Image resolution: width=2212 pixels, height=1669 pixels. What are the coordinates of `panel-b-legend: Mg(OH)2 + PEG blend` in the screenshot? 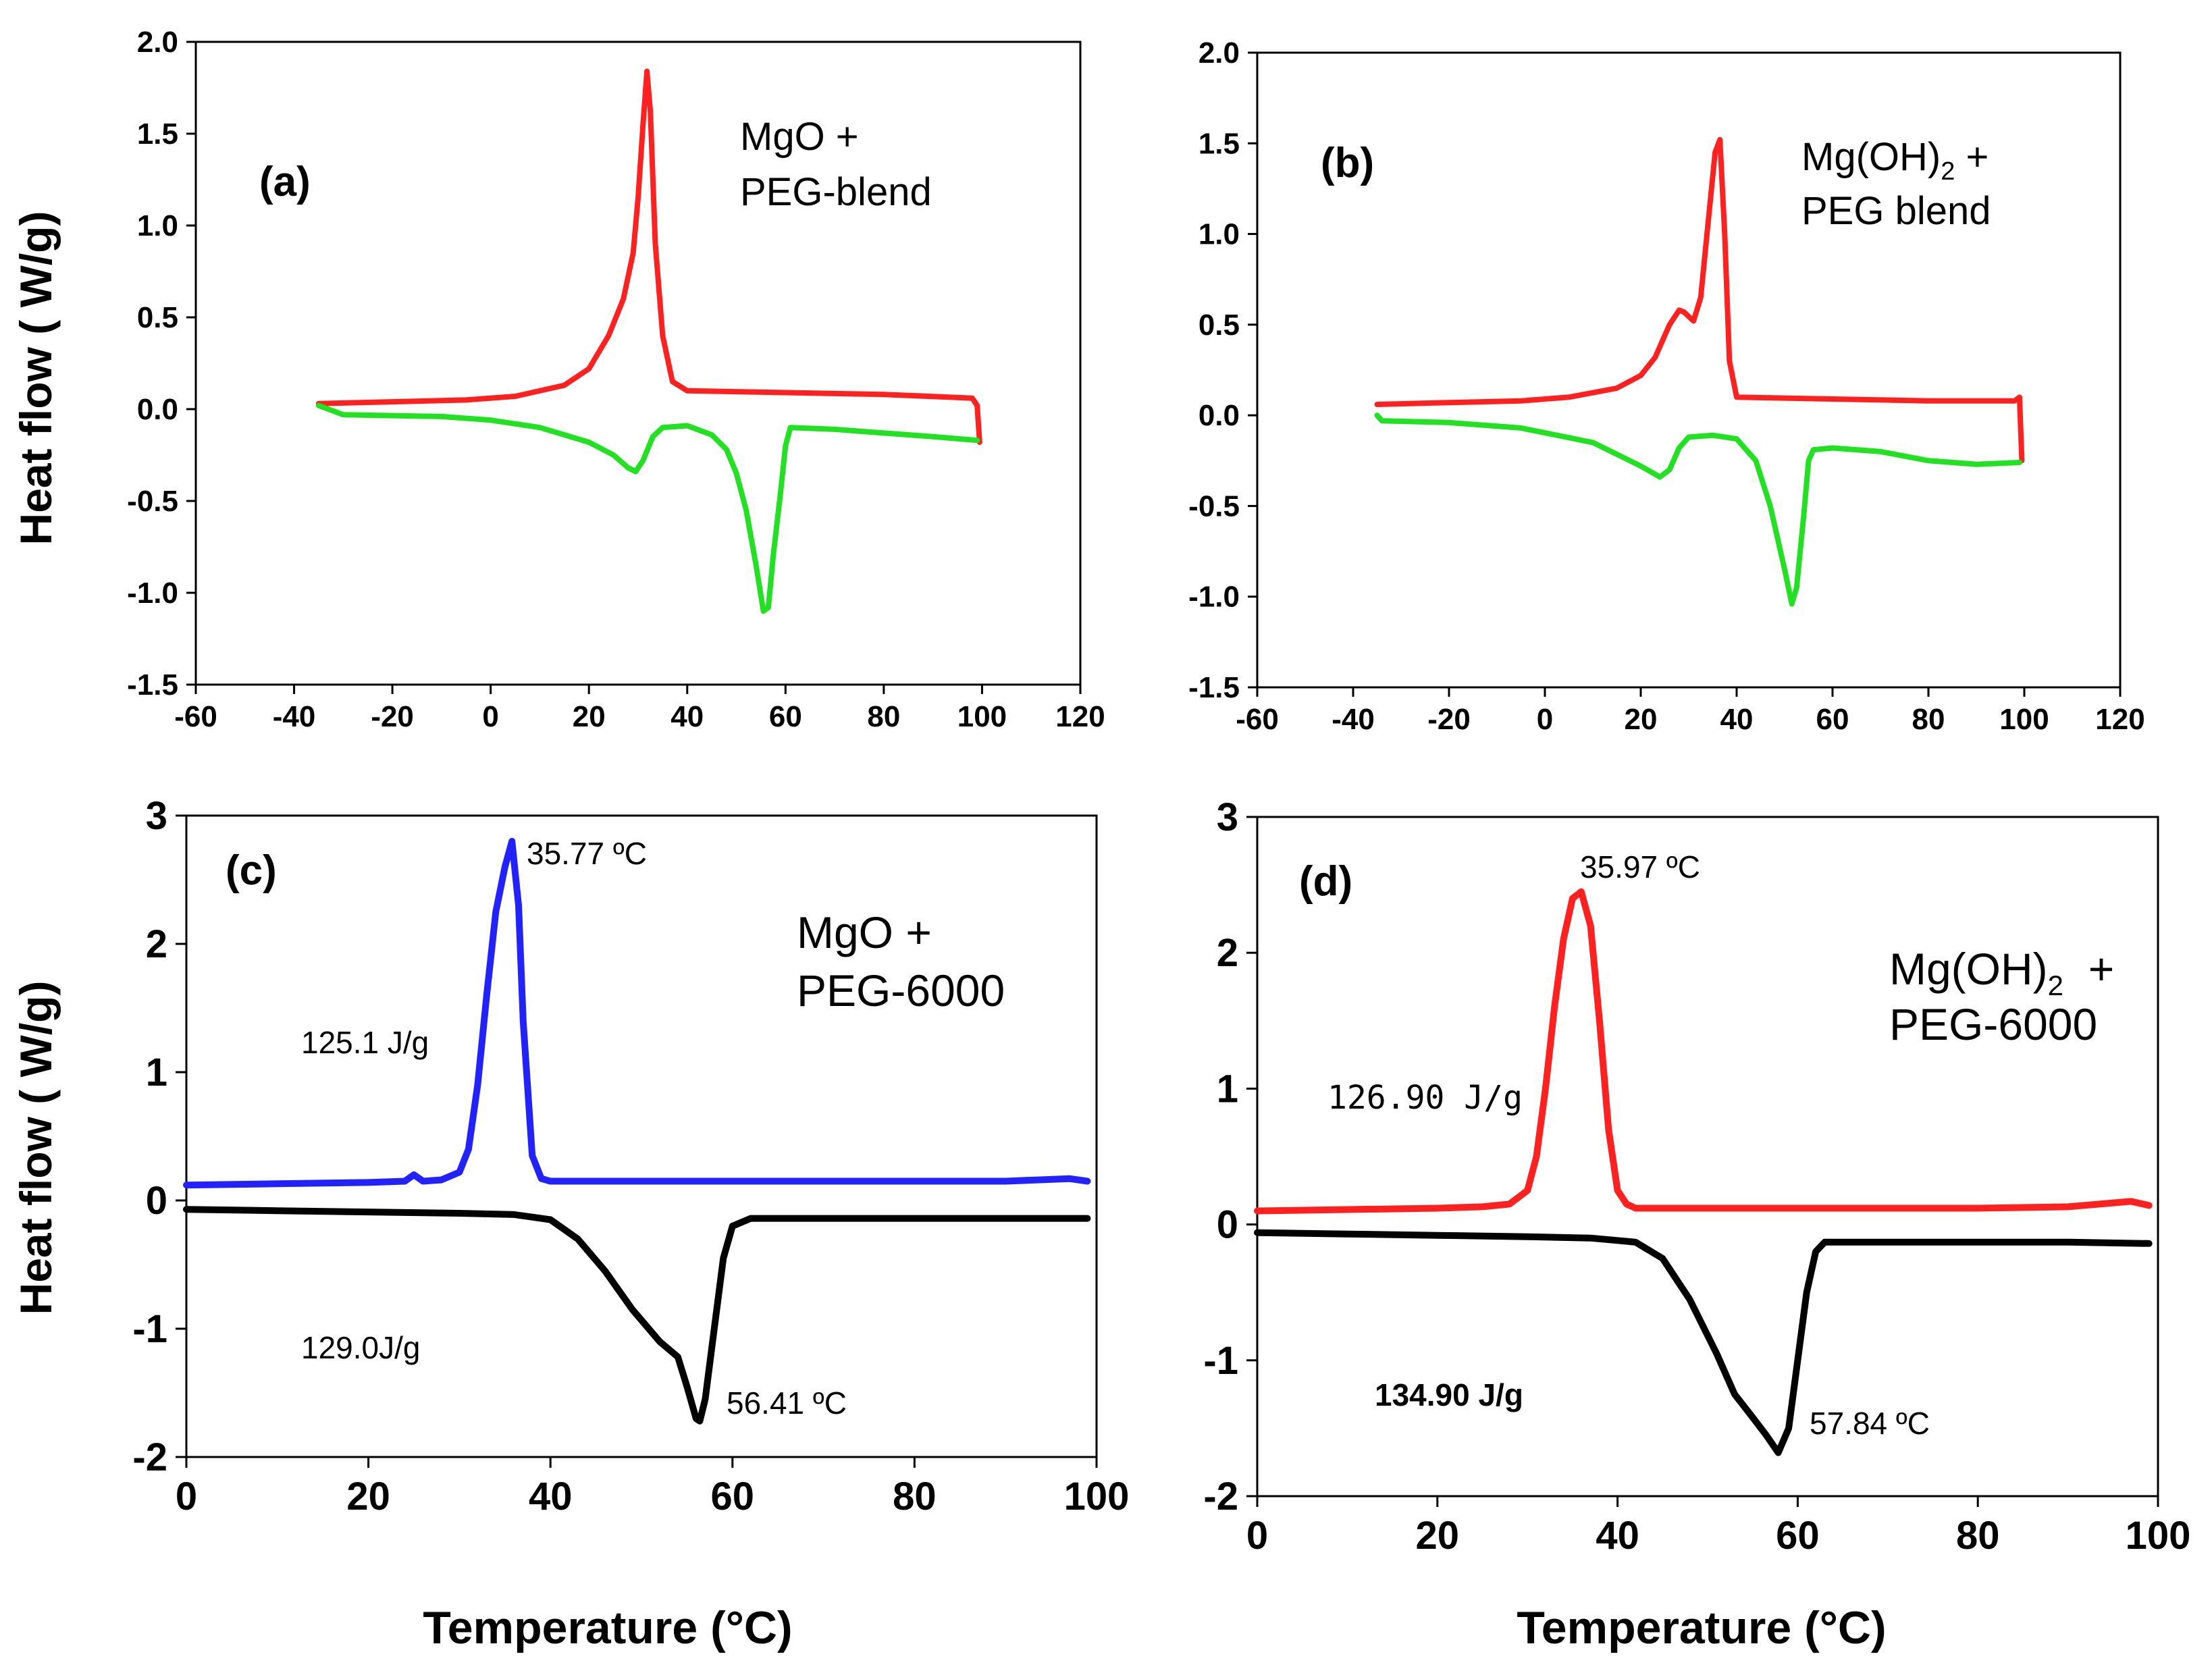 It's located at (1896, 184).